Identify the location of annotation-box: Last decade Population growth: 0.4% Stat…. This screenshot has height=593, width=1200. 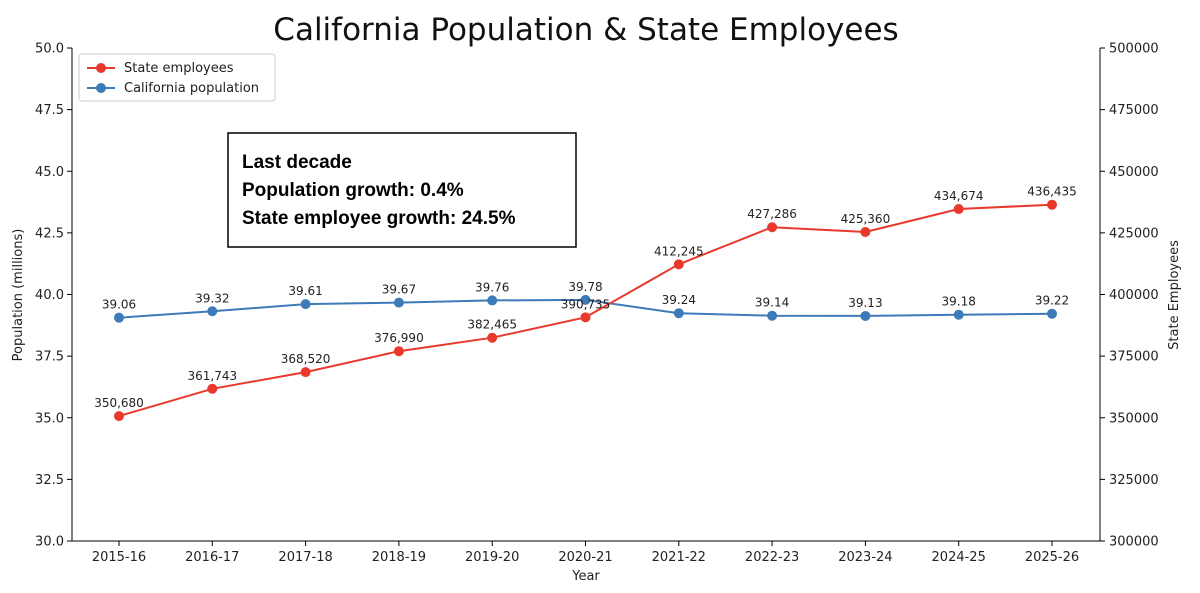
(402, 190).